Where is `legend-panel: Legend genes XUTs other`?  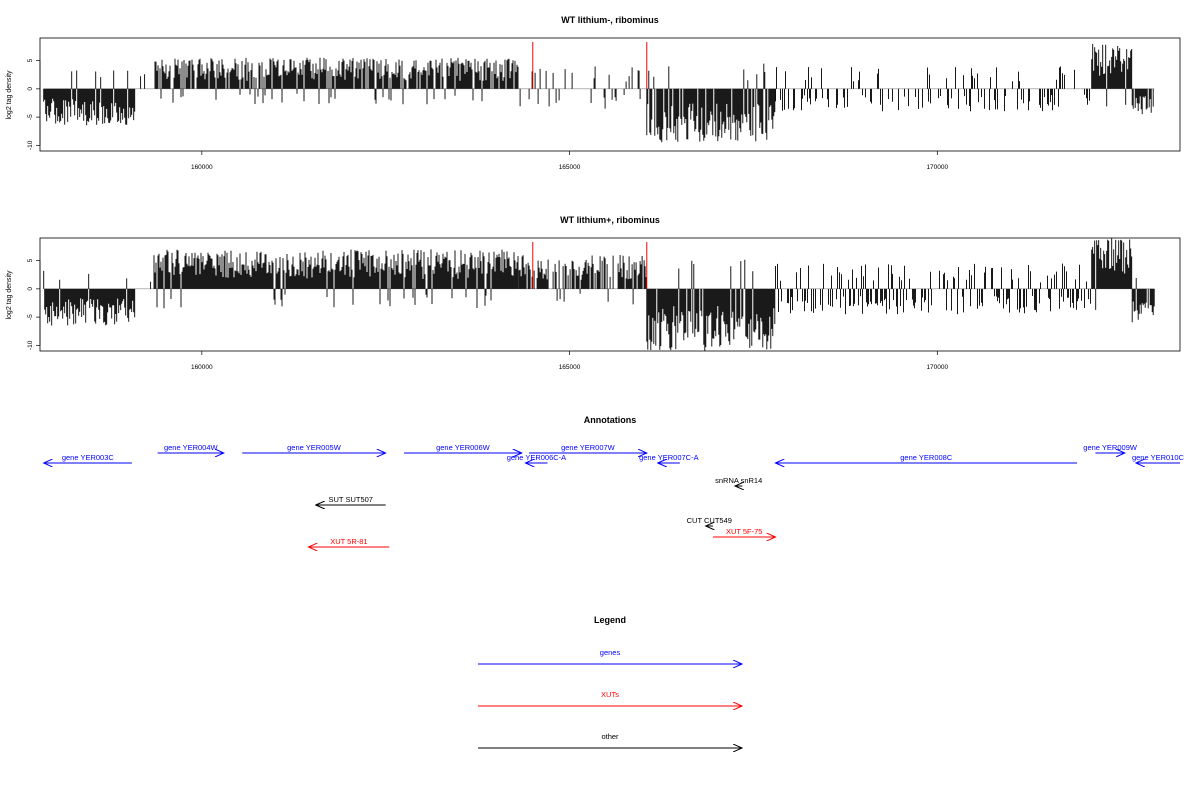 legend-panel: Legend genes XUTs other is located at coordinates (610, 681).